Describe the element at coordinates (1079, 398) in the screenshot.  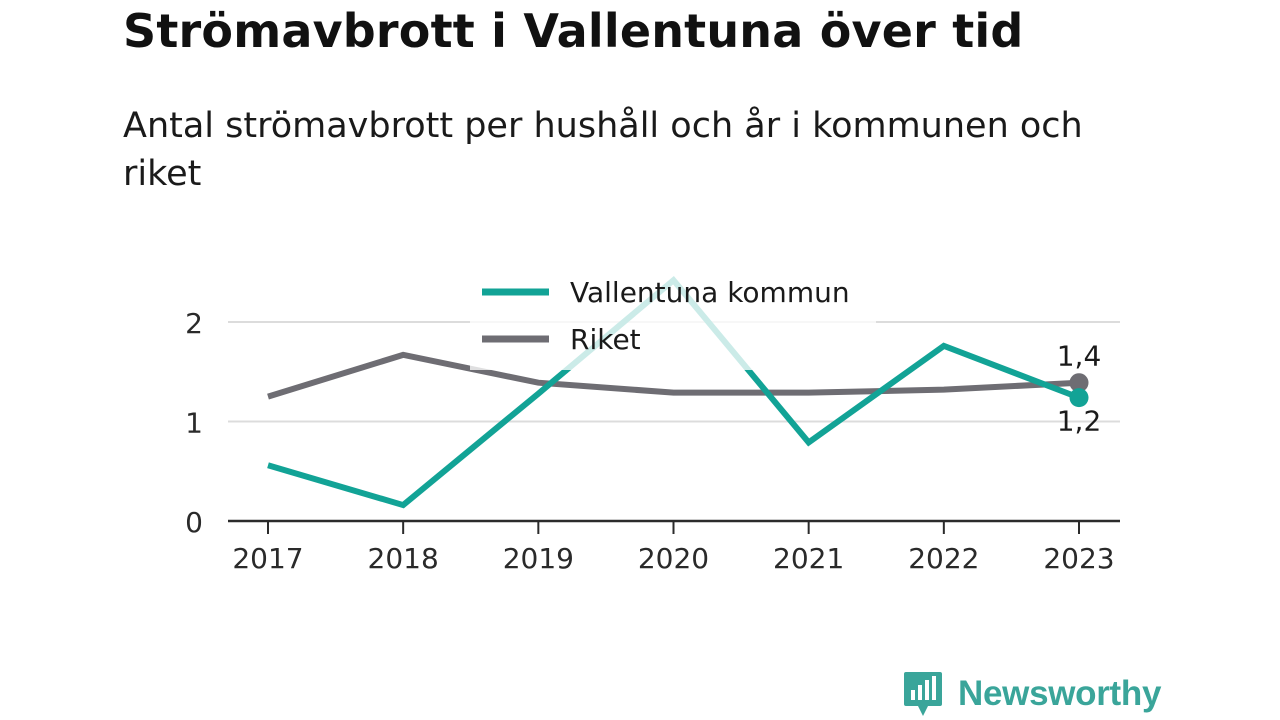
I see `end-point-vallentuna` at that location.